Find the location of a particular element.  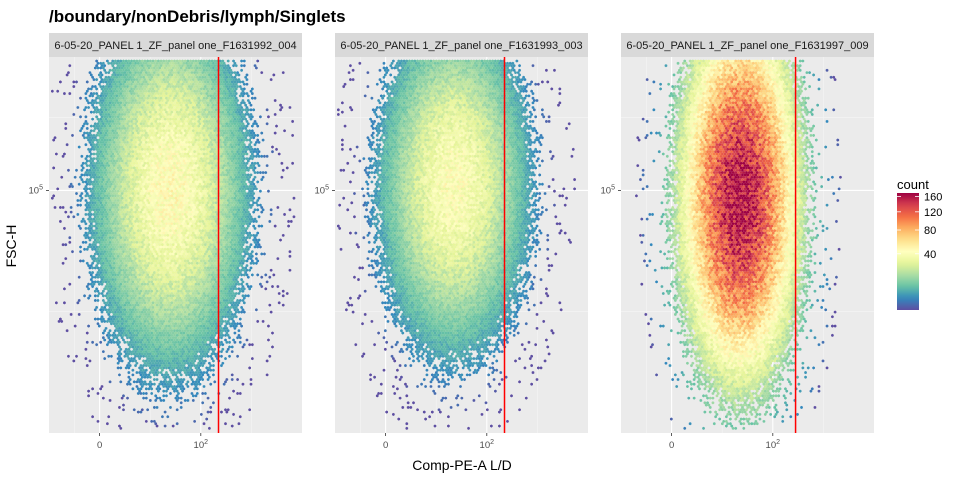

chart-title: /boundary/nonDebris/lymph/Singlets is located at coordinates (197, 16).